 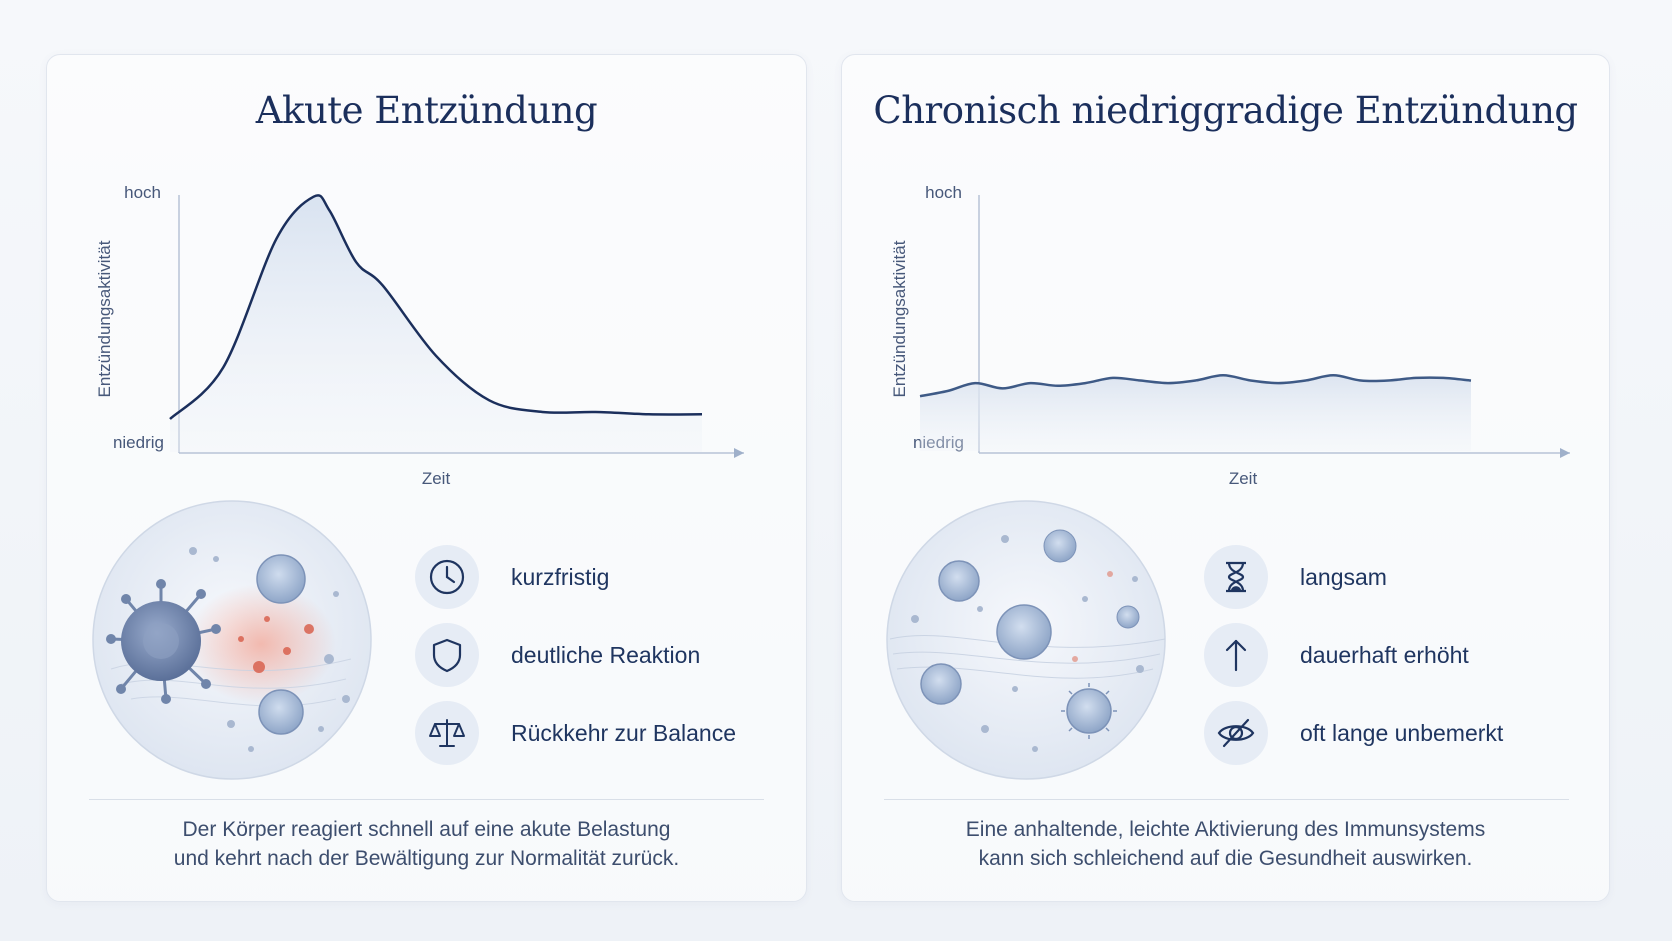 What do you see at coordinates (447, 733) in the screenshot?
I see `balance-scale-icon` at bounding box center [447, 733].